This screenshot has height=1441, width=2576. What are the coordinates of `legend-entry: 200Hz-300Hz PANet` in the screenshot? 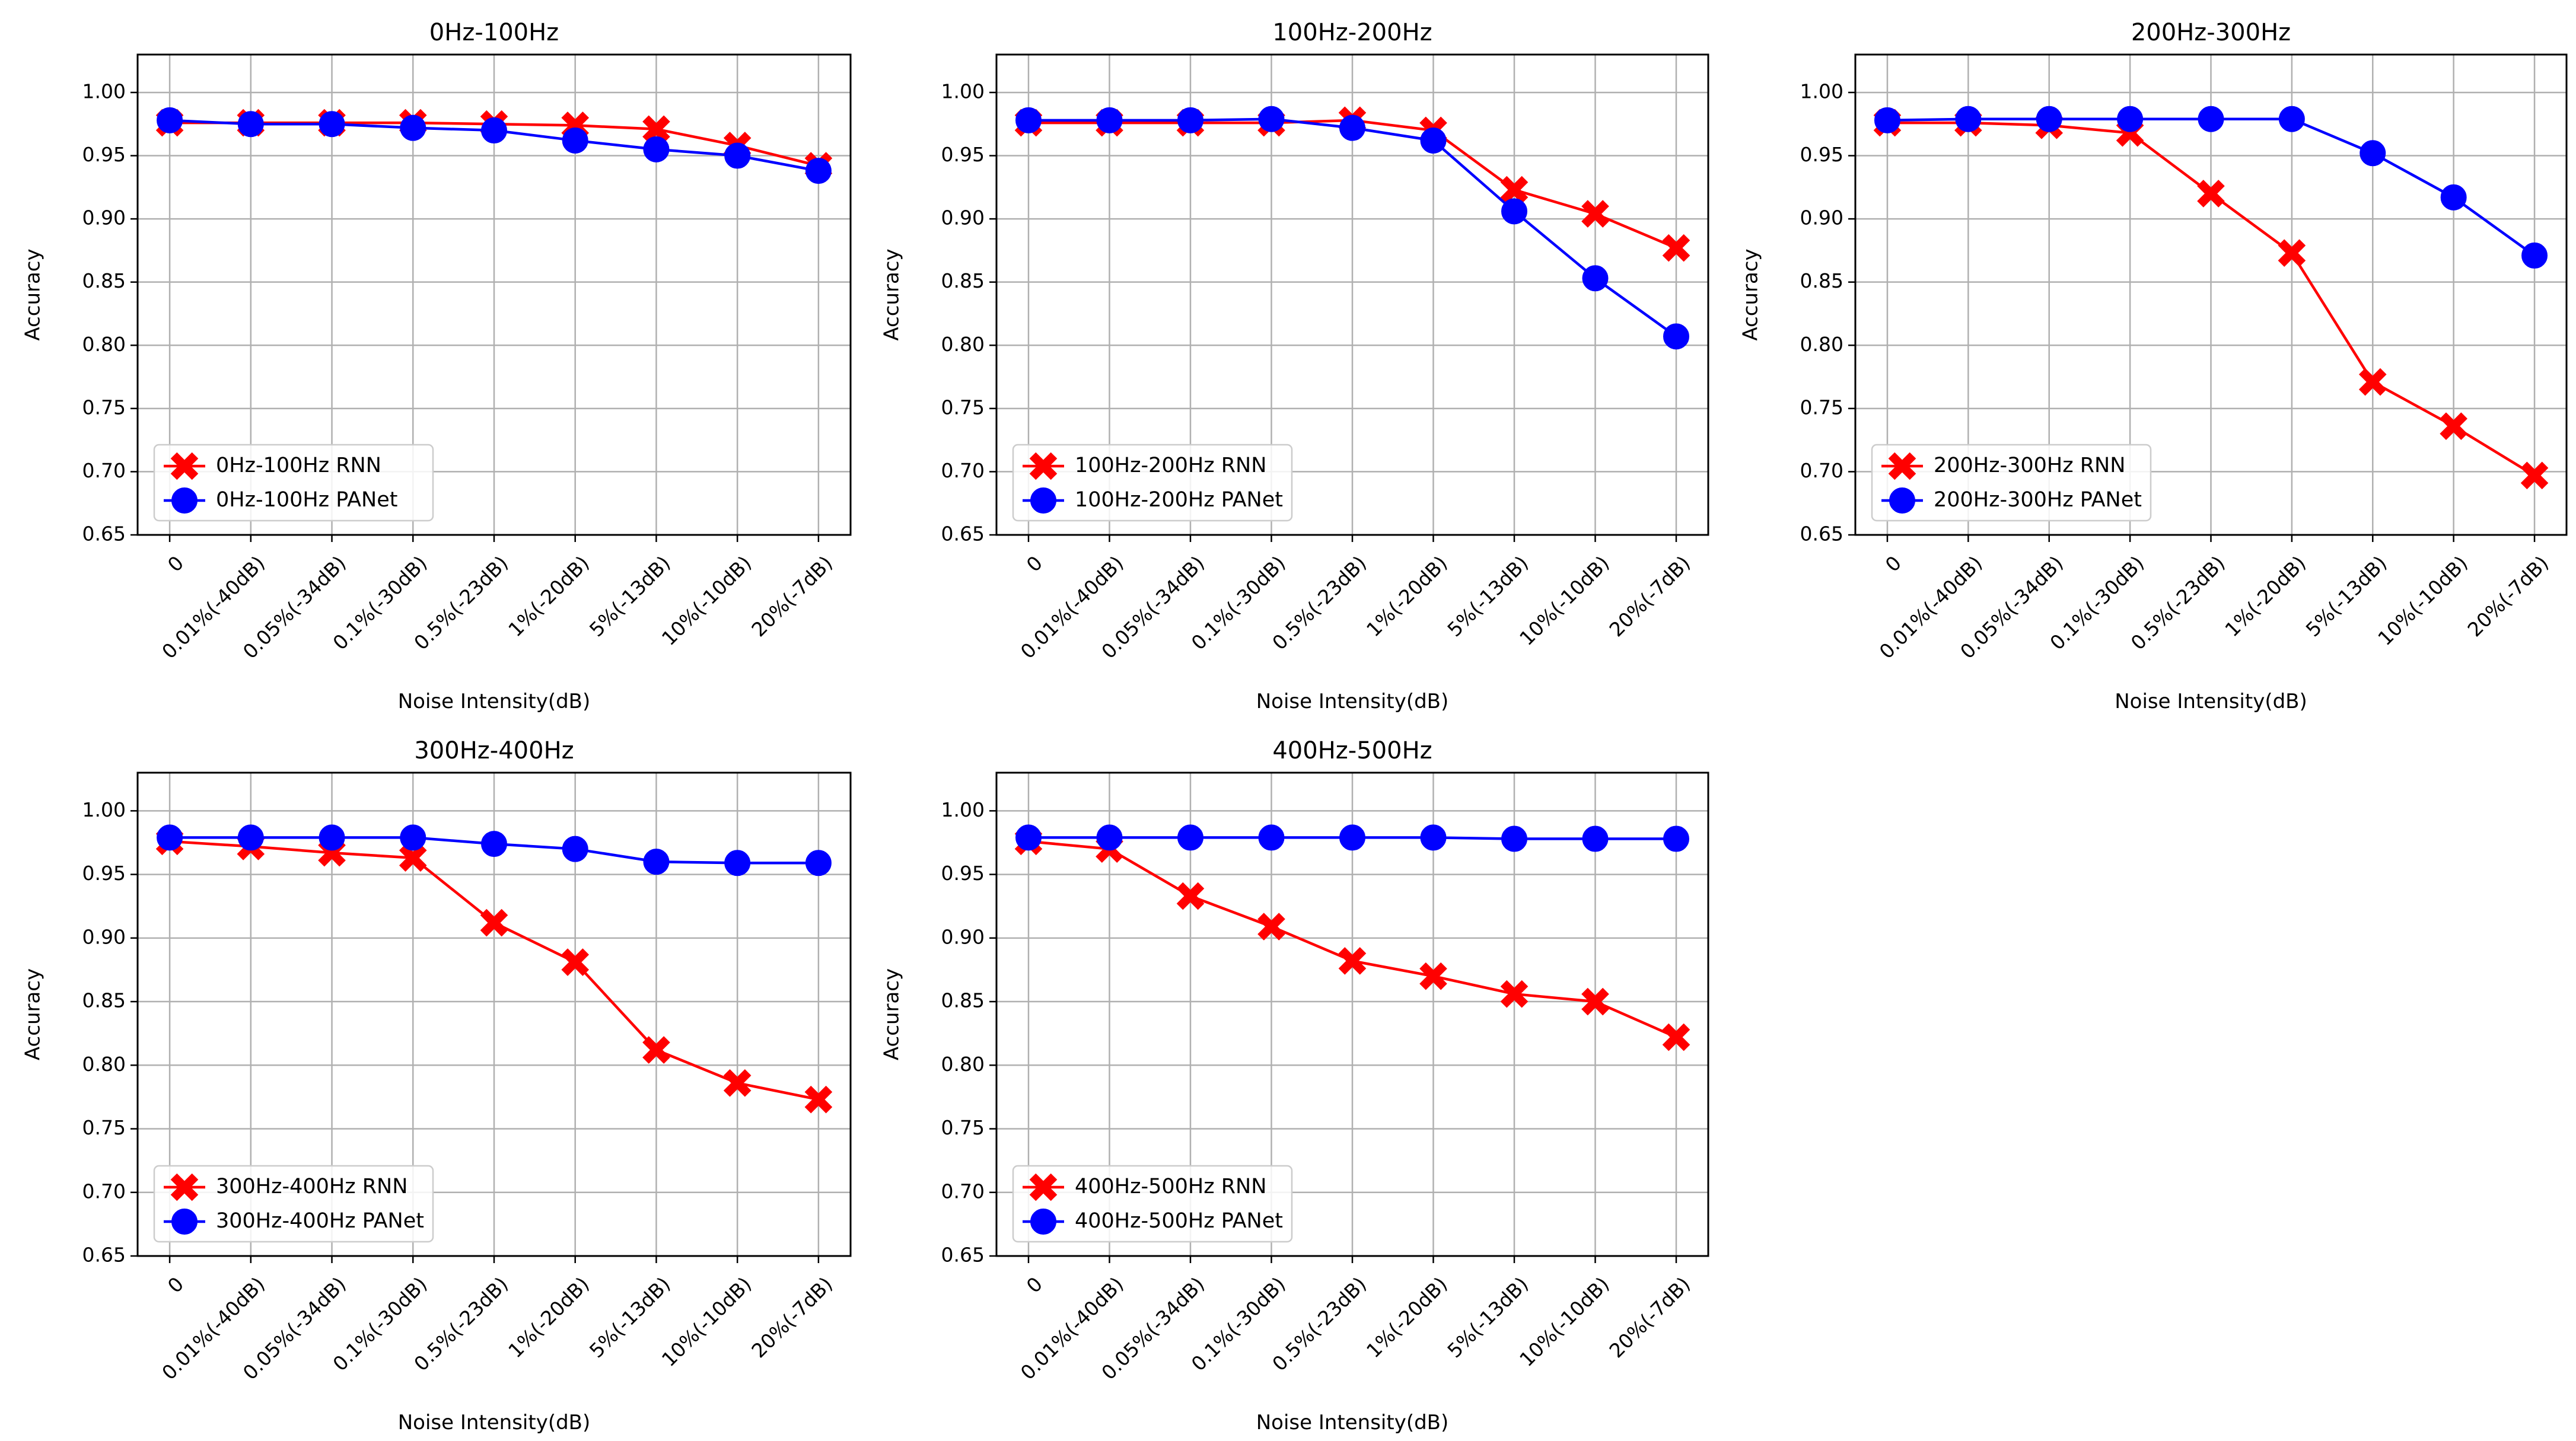 It's located at (2011, 500).